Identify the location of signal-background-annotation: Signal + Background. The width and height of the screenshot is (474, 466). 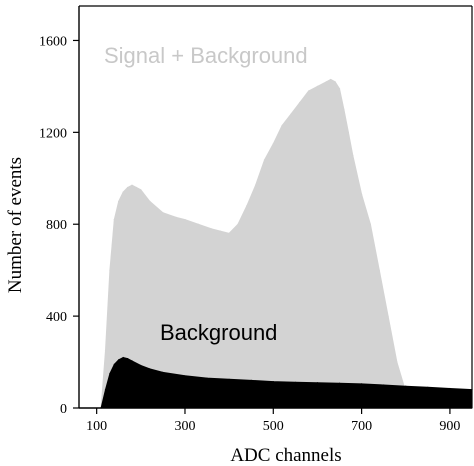
(206, 55).